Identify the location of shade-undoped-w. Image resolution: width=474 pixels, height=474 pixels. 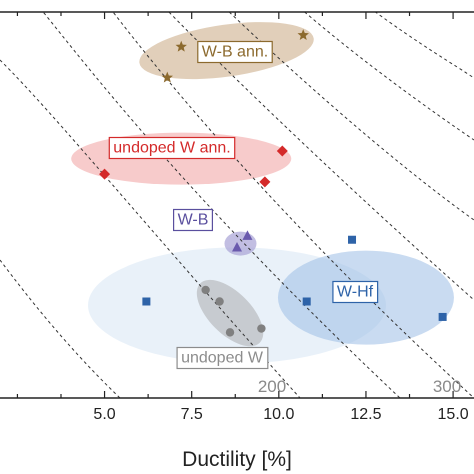
(230, 313).